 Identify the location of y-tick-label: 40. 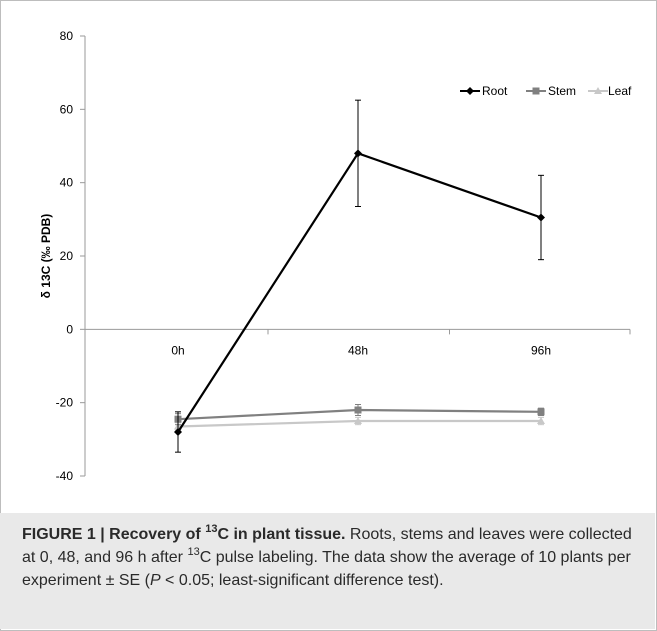
(67, 183).